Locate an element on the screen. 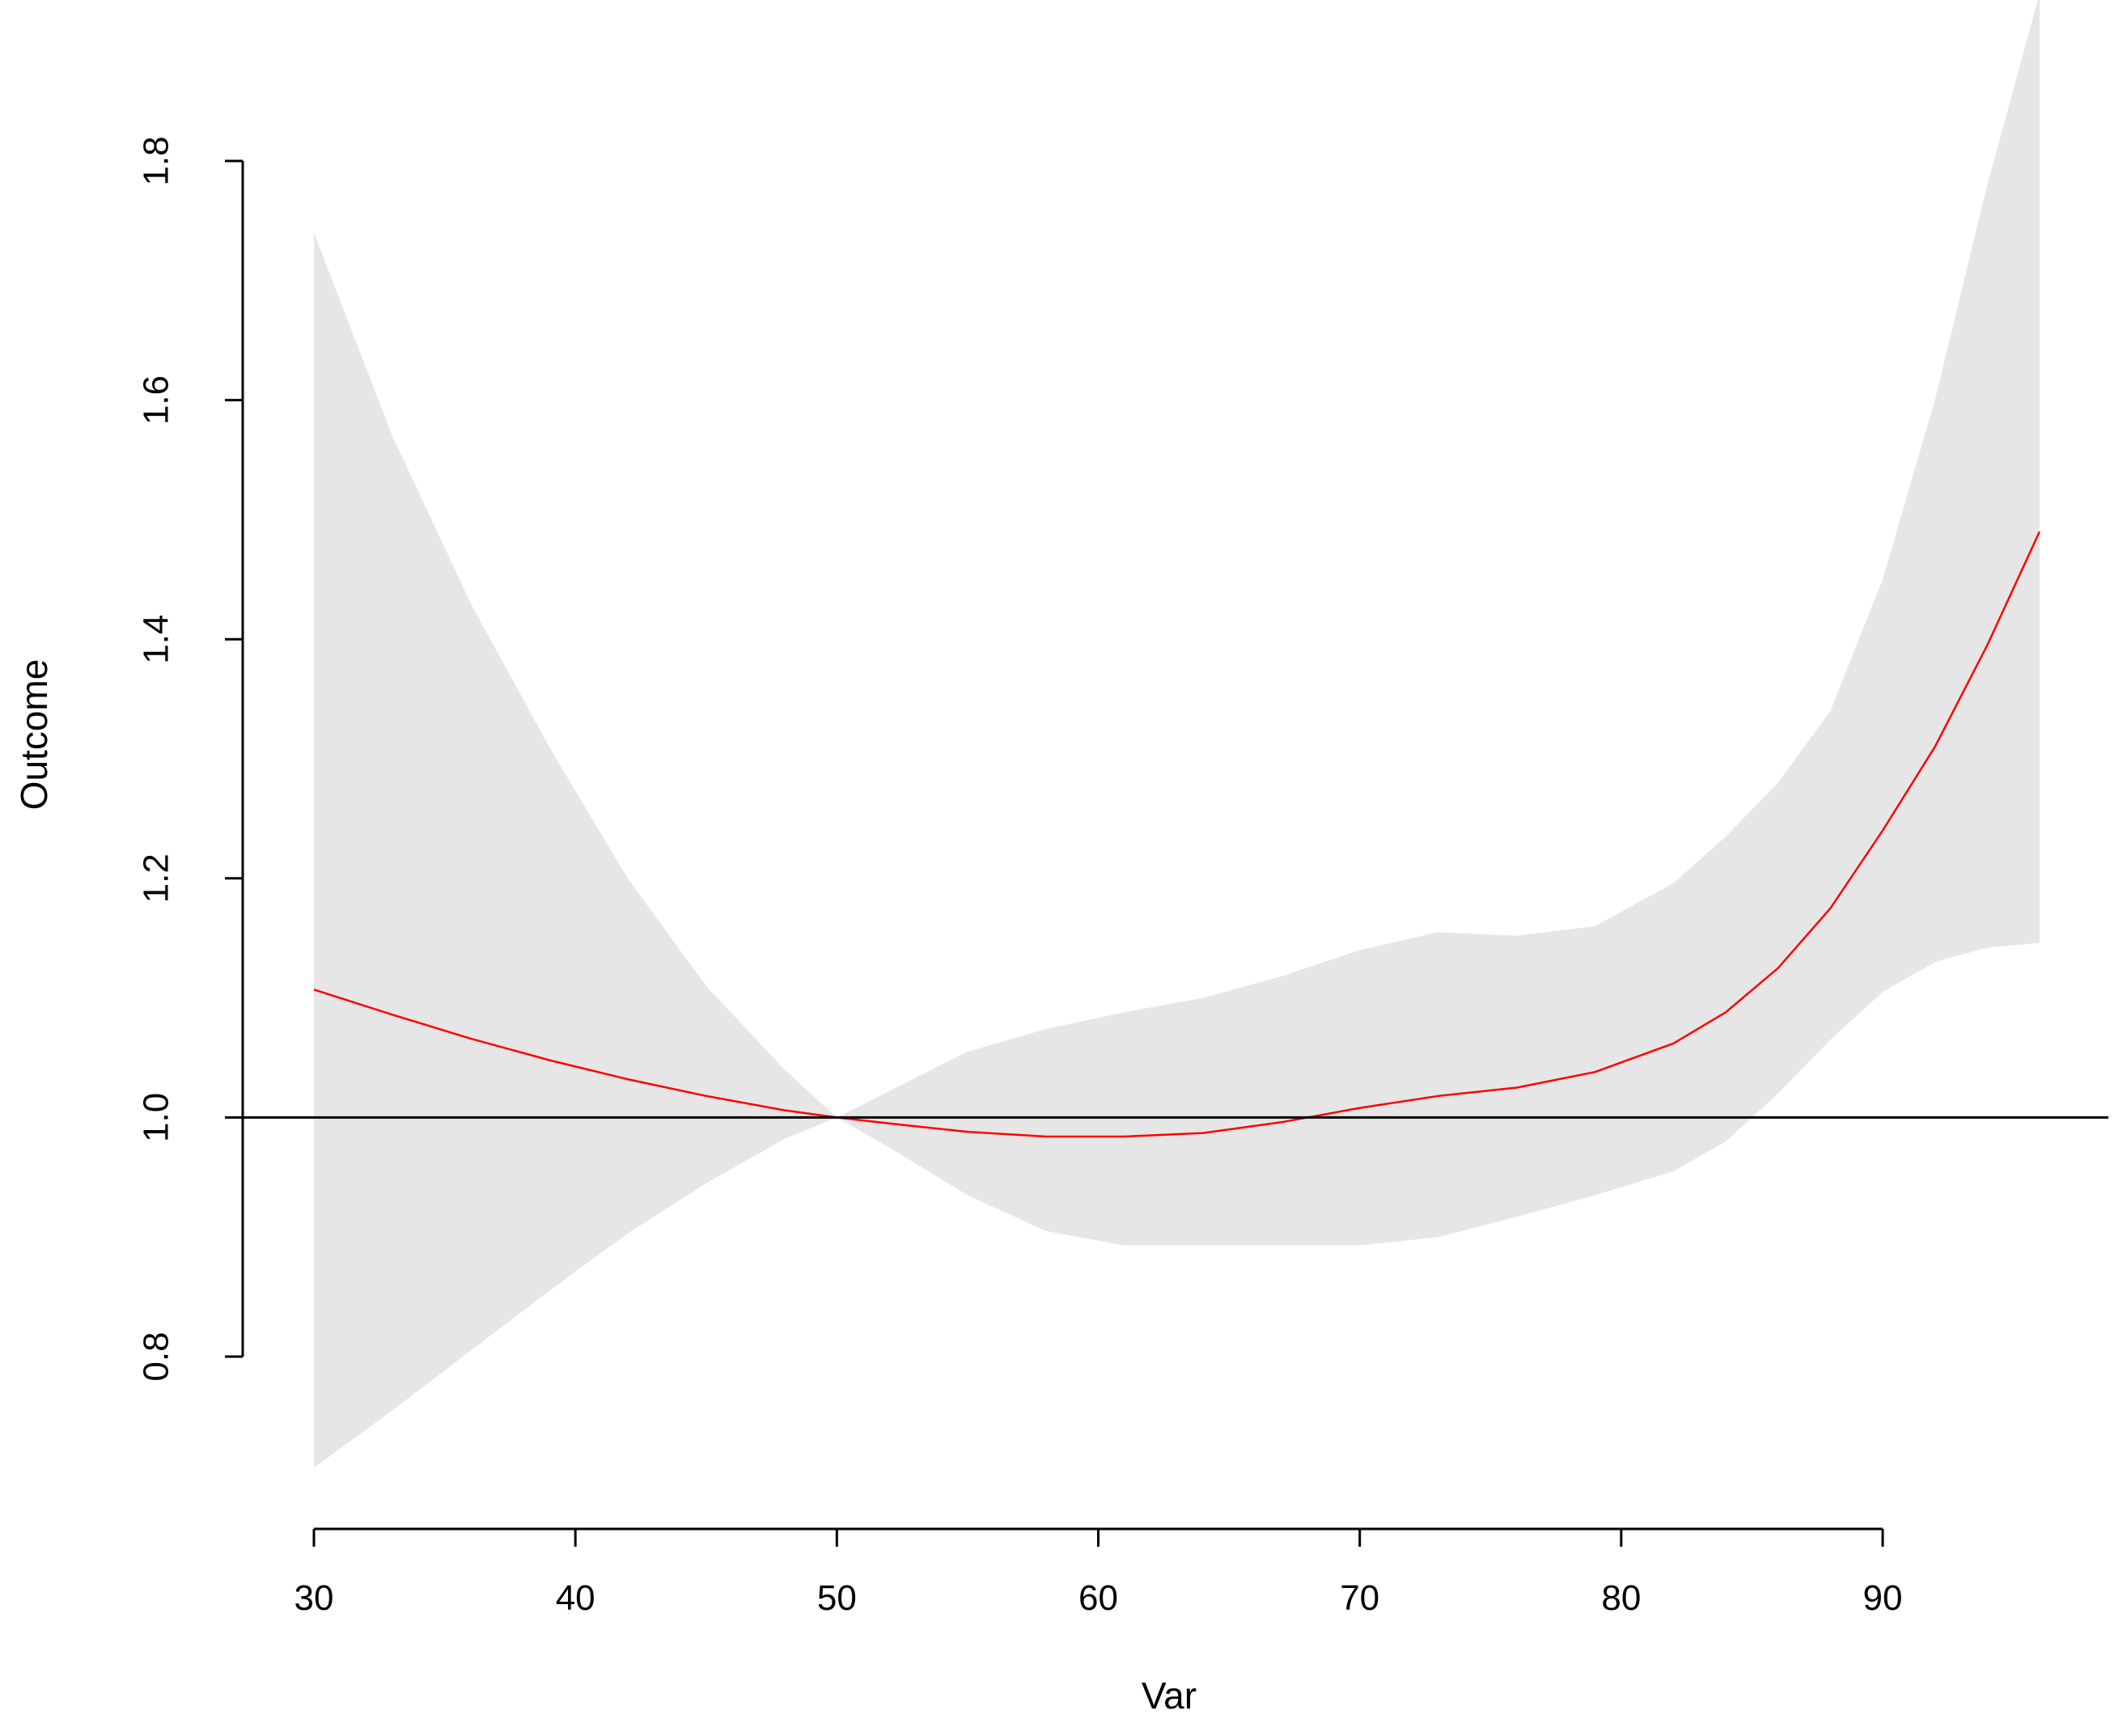 This screenshot has height=1736, width=2127. y-tick-label: 1.4 is located at coordinates (156, 639).